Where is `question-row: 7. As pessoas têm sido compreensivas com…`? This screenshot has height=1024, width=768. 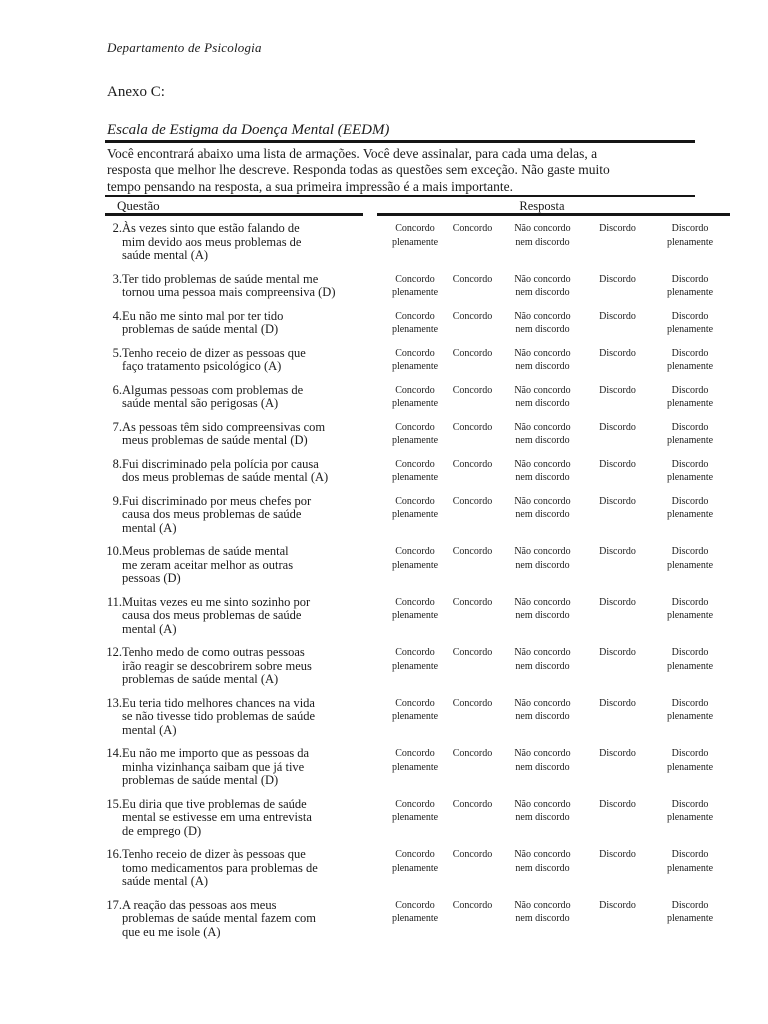
question-row: 7. As pessoas têm sido compreensivas com… is located at coordinates (419, 434).